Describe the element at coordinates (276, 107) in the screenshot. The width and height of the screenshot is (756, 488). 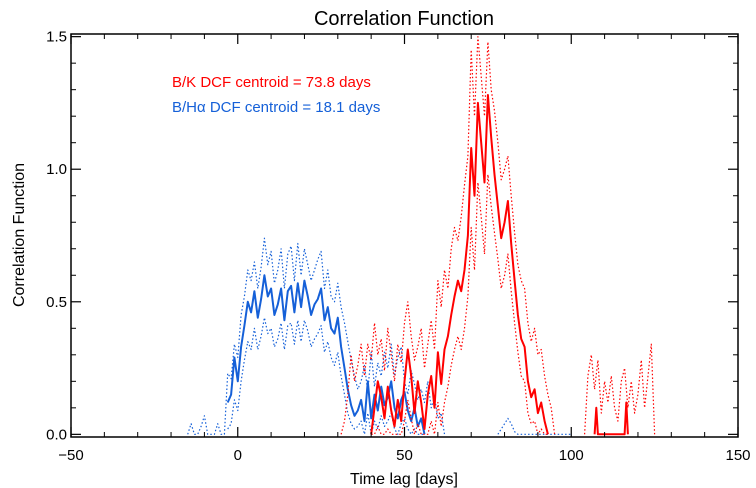
I see `annotation-1: B/Hα DCF centroid = 18.1 days` at that location.